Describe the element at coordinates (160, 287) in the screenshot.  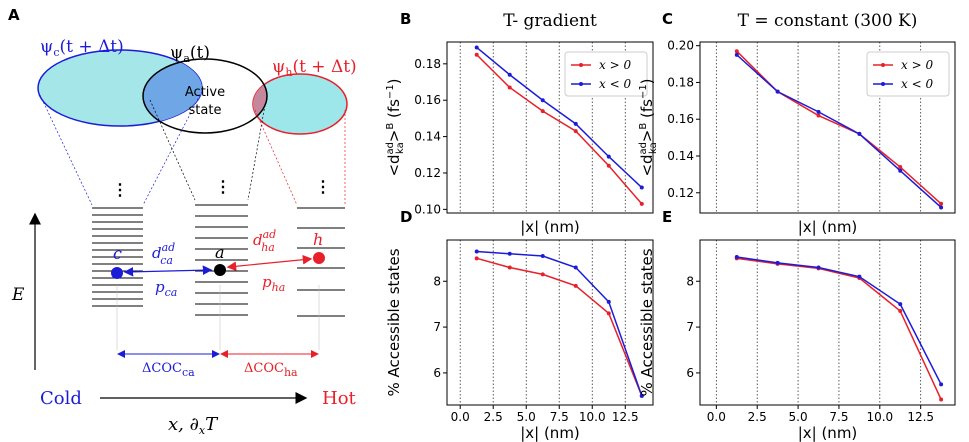
I see `label-part: p` at that location.